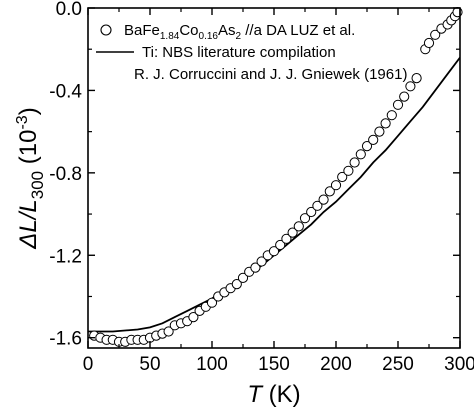 The width and height of the screenshot is (474, 412). What do you see at coordinates (65, 339) in the screenshot?
I see `y-tick-label: -1.6` at bounding box center [65, 339].